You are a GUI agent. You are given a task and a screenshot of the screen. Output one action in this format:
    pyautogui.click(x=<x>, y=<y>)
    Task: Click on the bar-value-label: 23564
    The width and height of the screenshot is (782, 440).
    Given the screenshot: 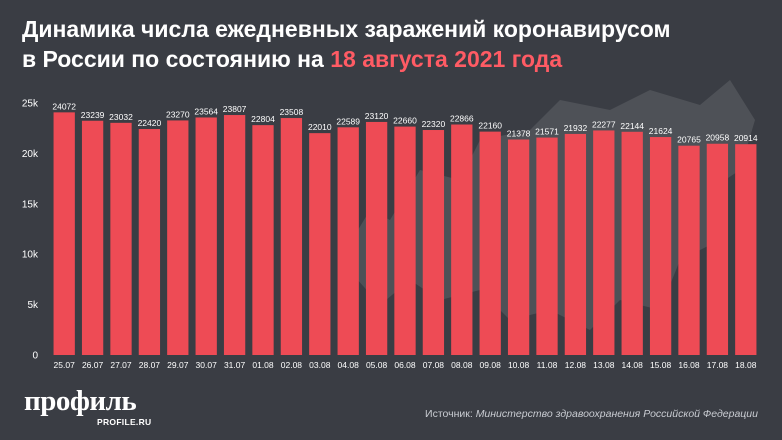 What is the action you would take?
    pyautogui.click(x=206, y=111)
    